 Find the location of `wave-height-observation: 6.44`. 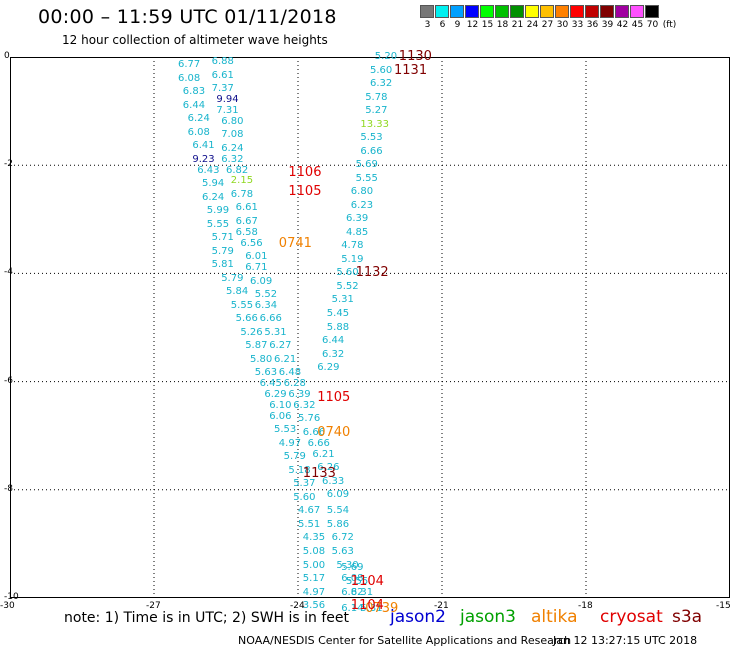

wave-height-observation: 6.44 is located at coordinates (333, 341).